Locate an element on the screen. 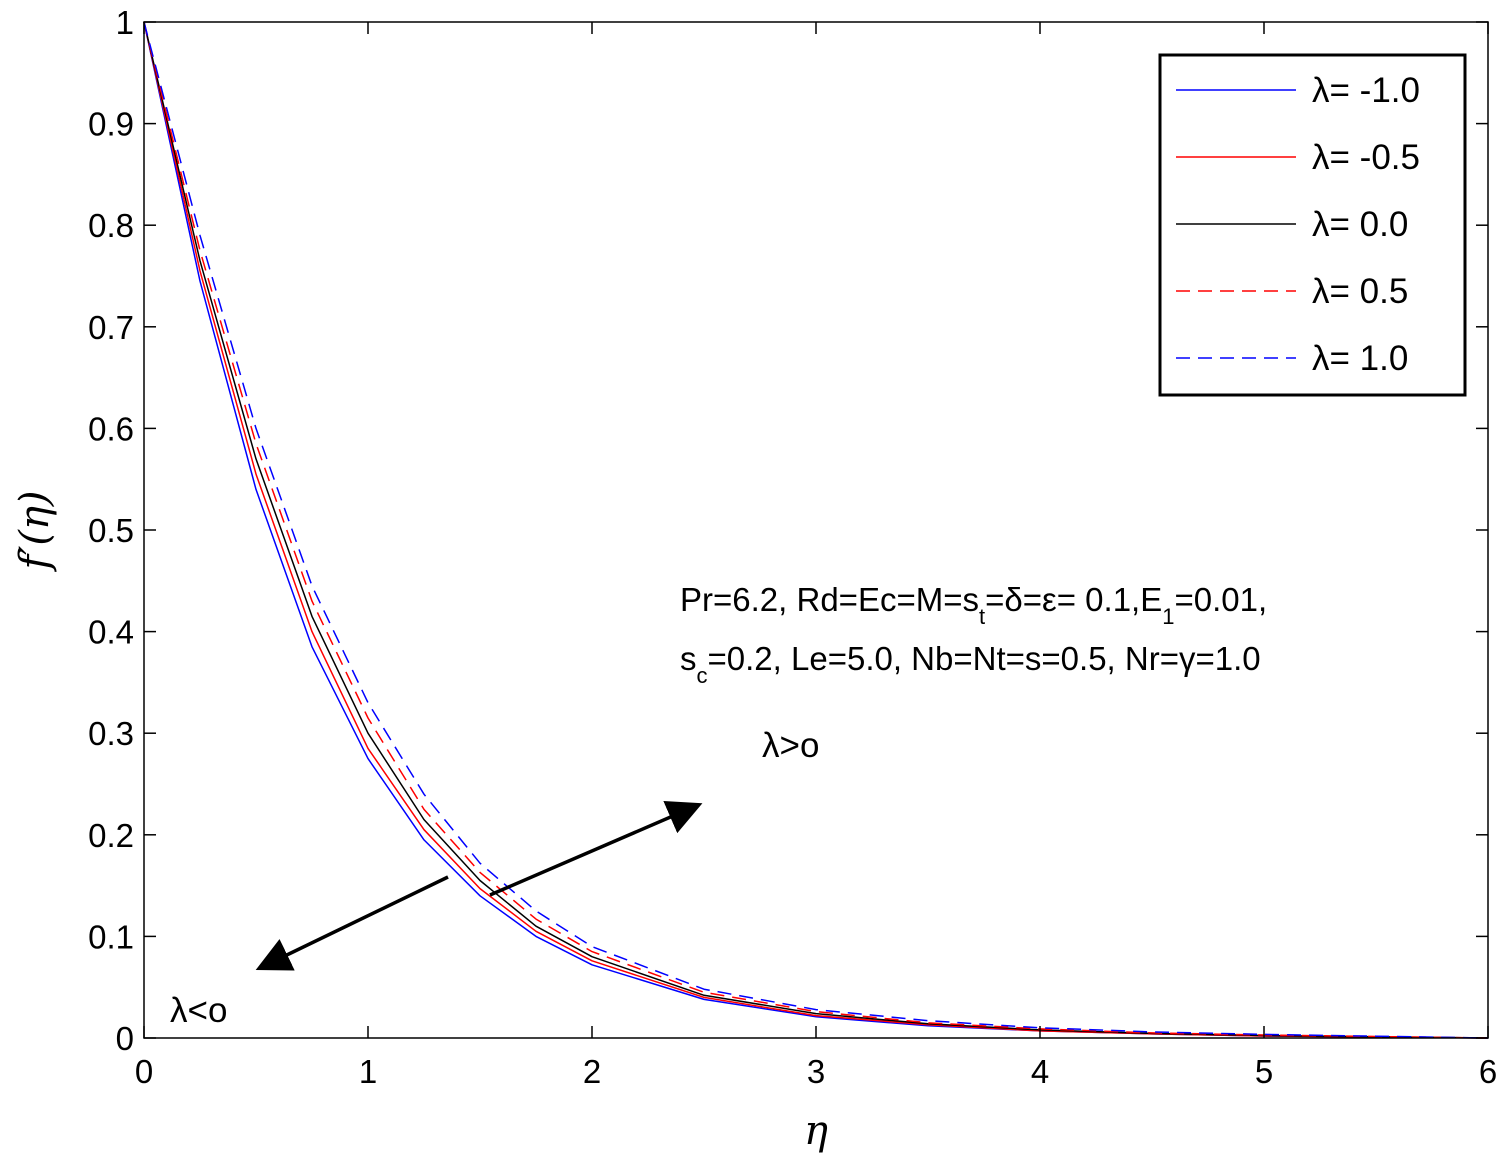  legend-label: λ= -1.0 is located at coordinates (1366, 90).